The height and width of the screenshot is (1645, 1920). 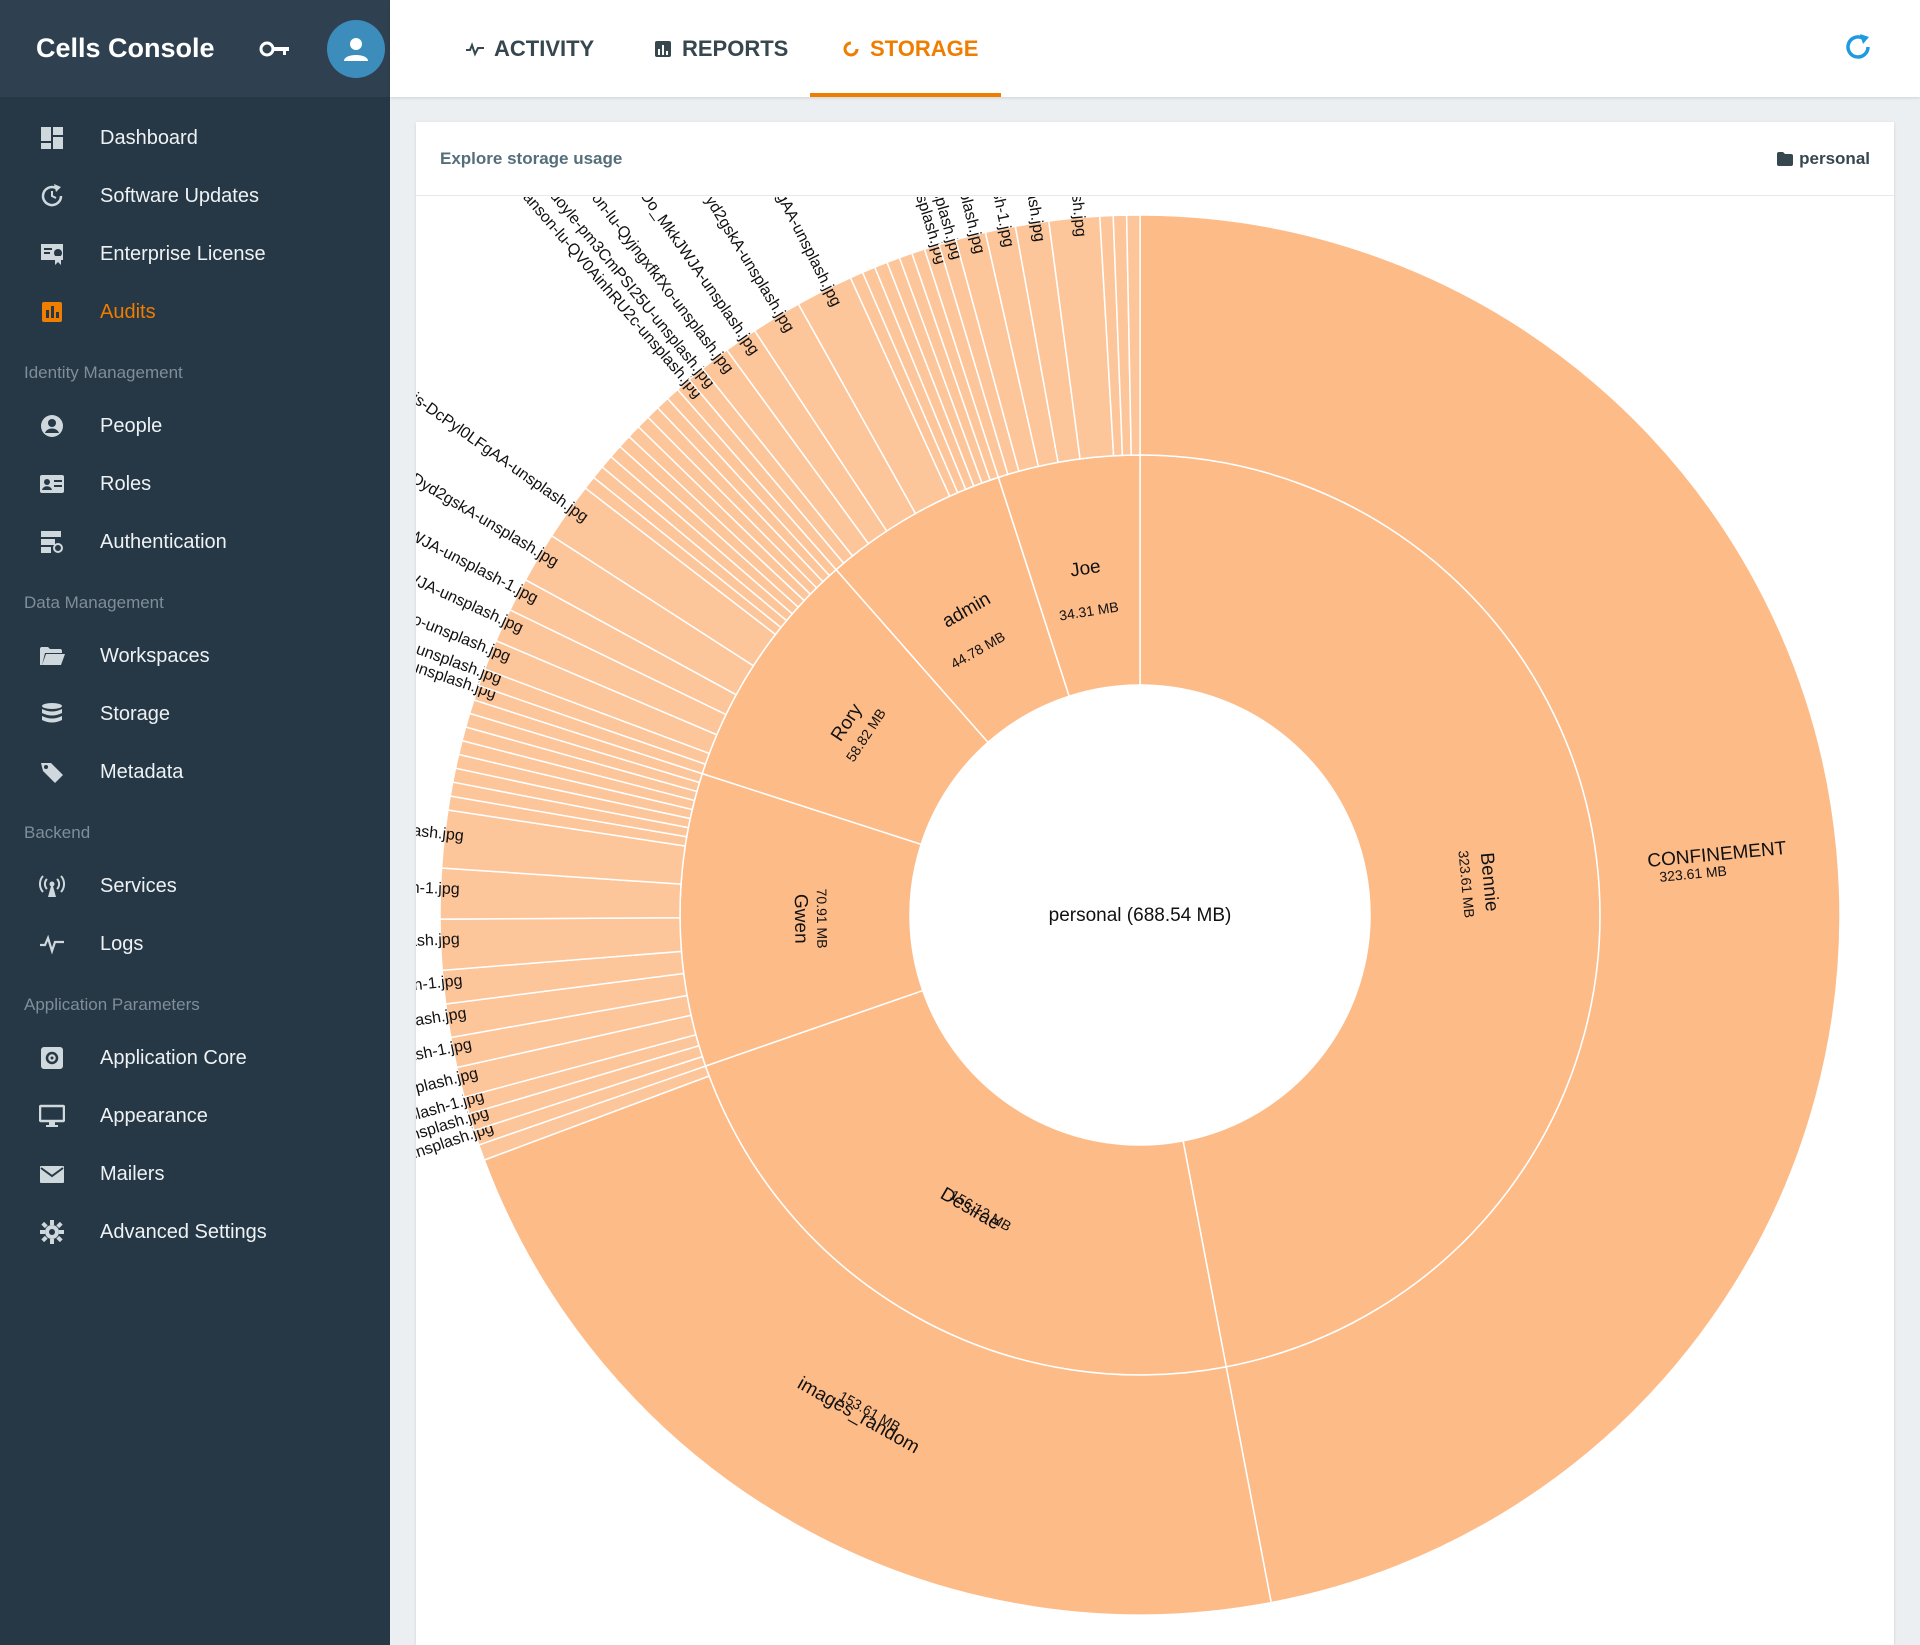 I want to click on sidebar-item-label: Metadata, so click(x=142, y=771).